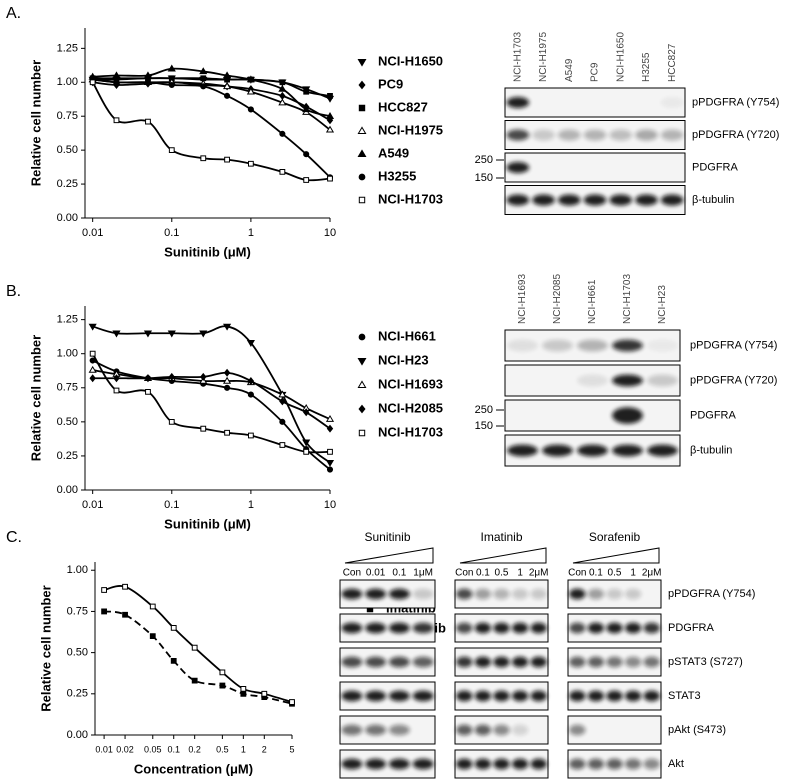  What do you see at coordinates (684, 696) in the screenshot?
I see `row-label: STAT3` at bounding box center [684, 696].